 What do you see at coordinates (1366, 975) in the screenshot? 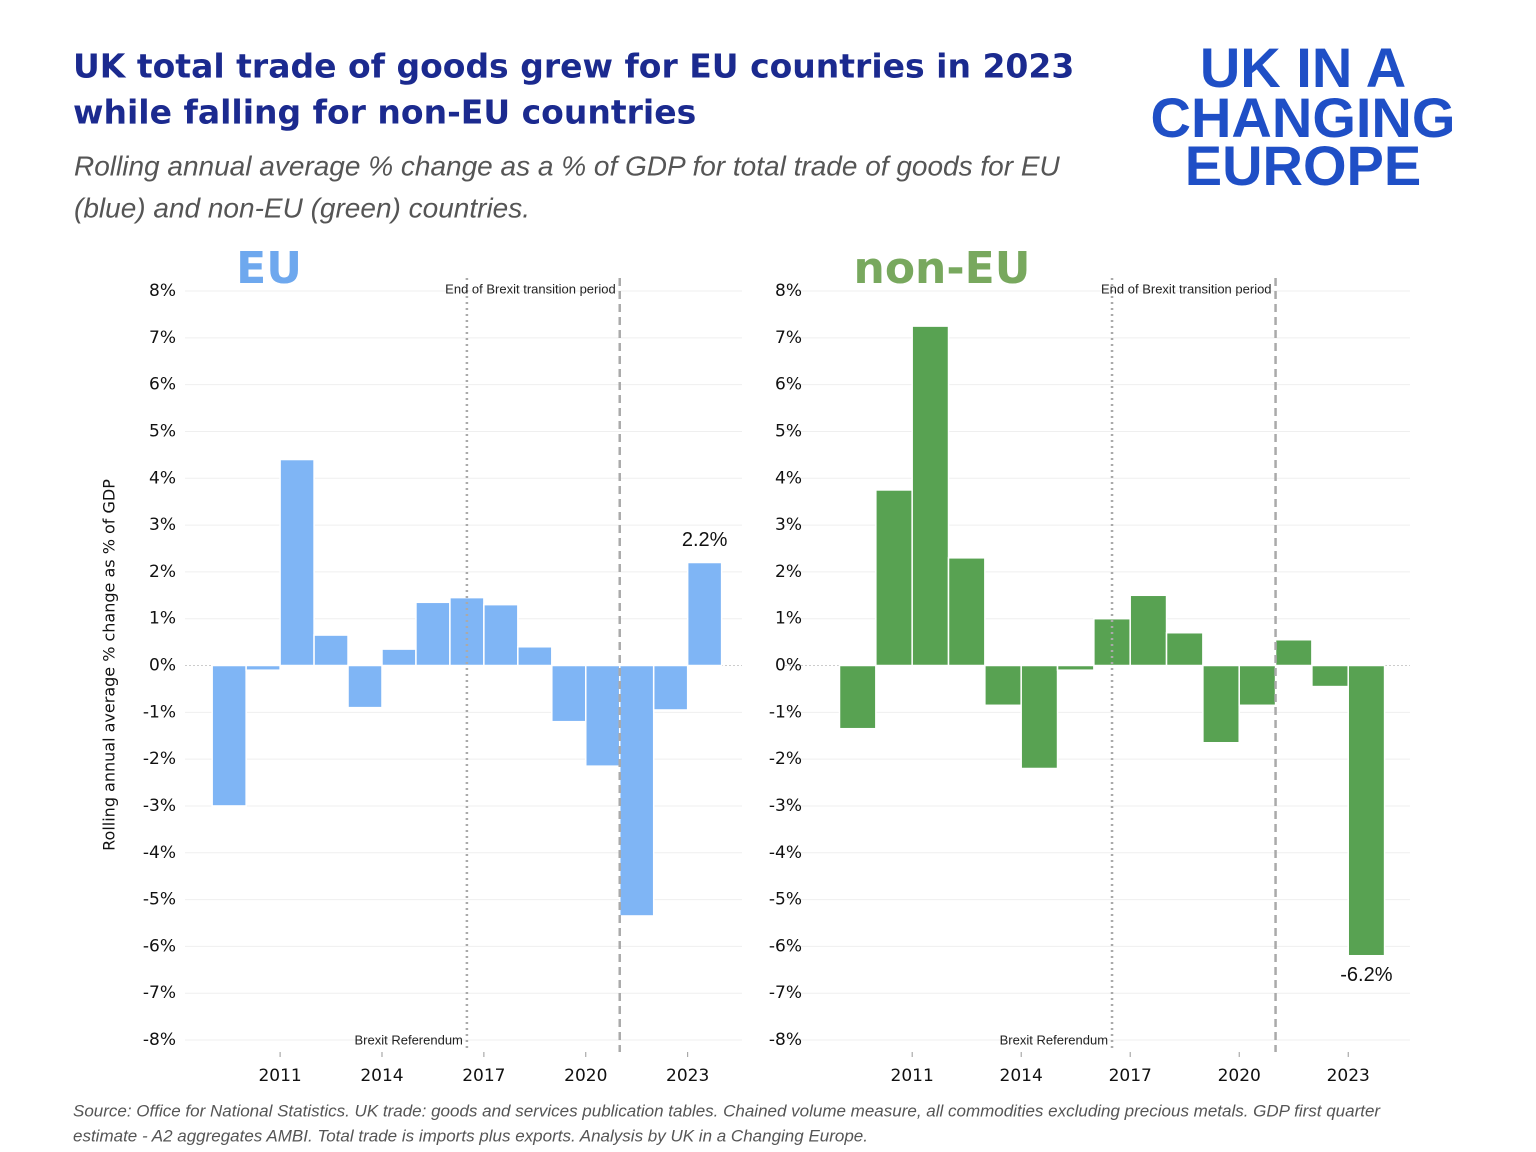
I see `value-label: -6.2%` at bounding box center [1366, 975].